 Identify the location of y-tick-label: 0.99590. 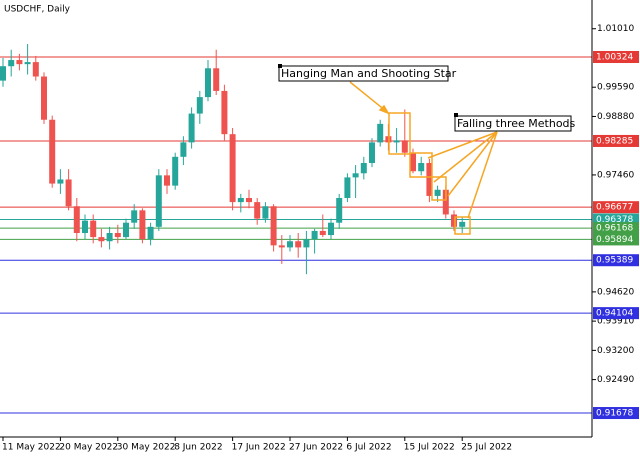
(615, 88).